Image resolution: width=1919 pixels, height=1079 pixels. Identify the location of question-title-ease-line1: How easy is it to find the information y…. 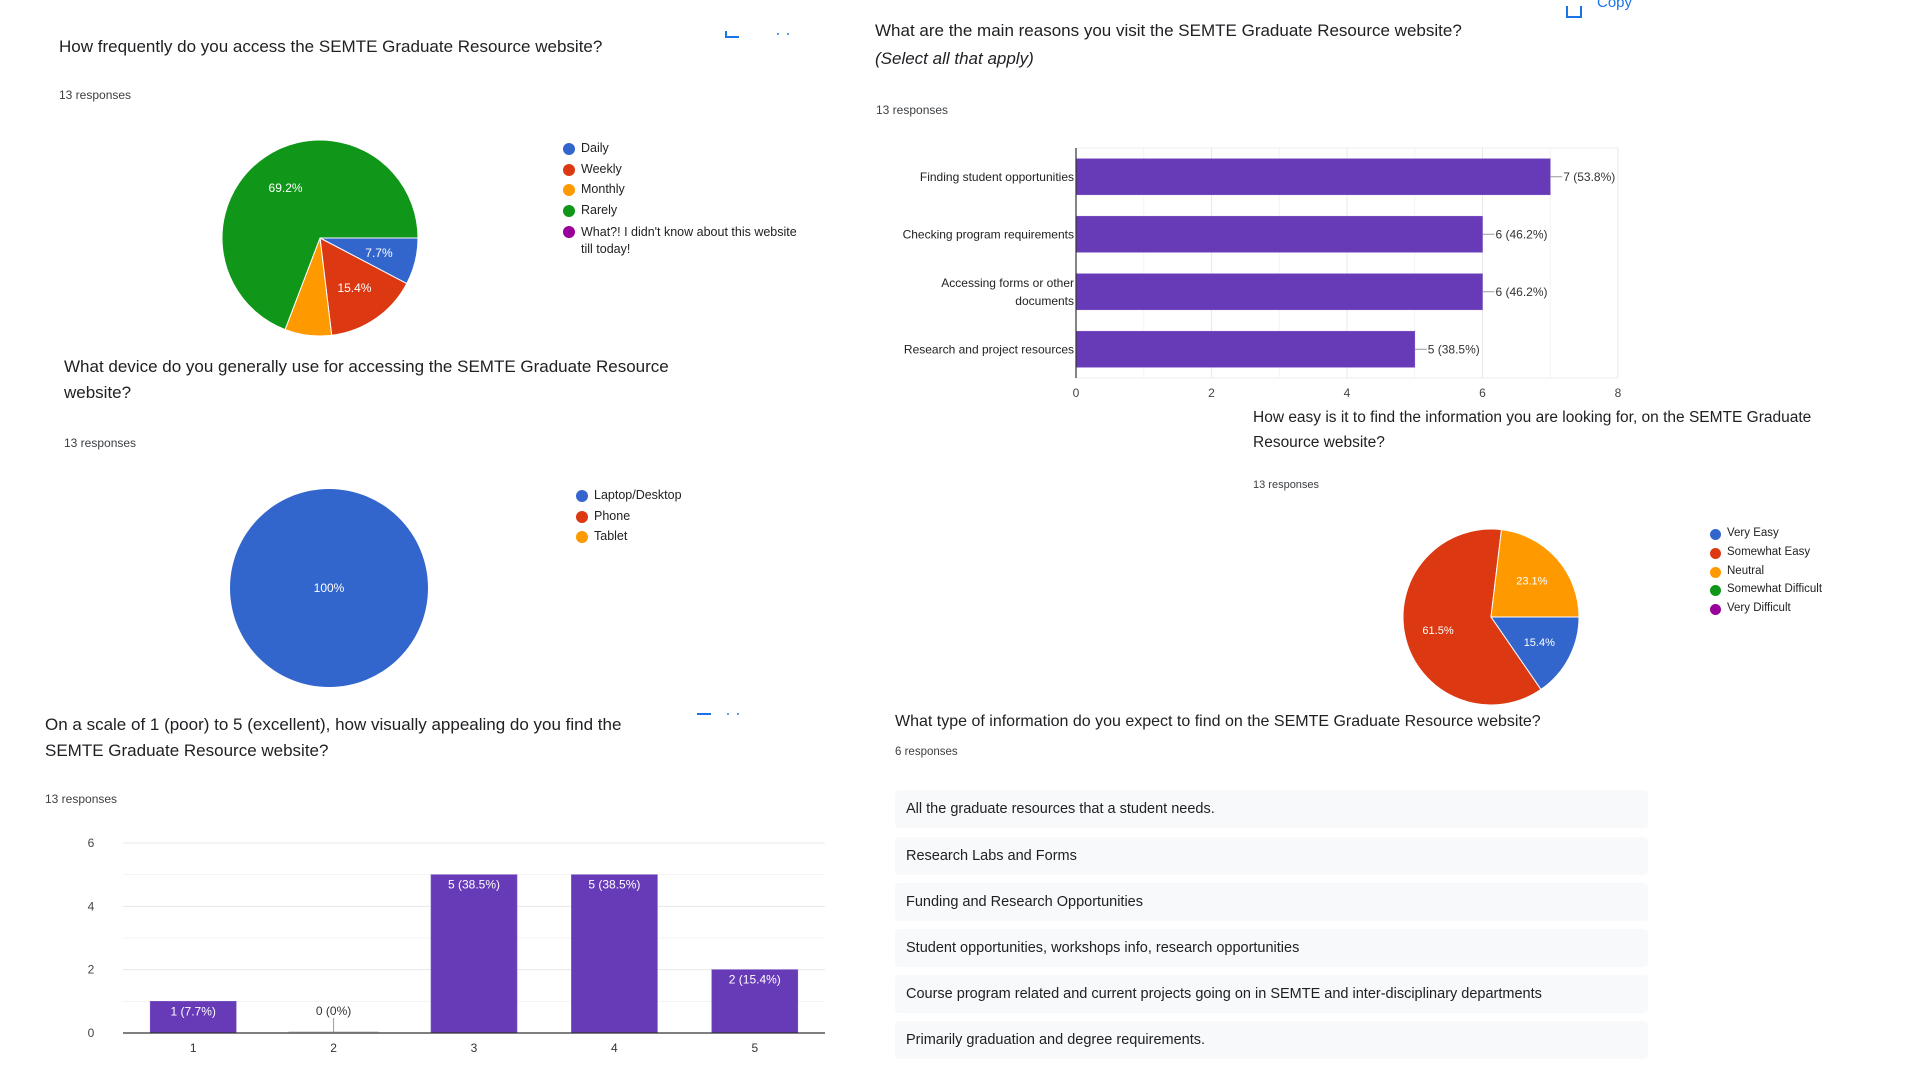
(1532, 417).